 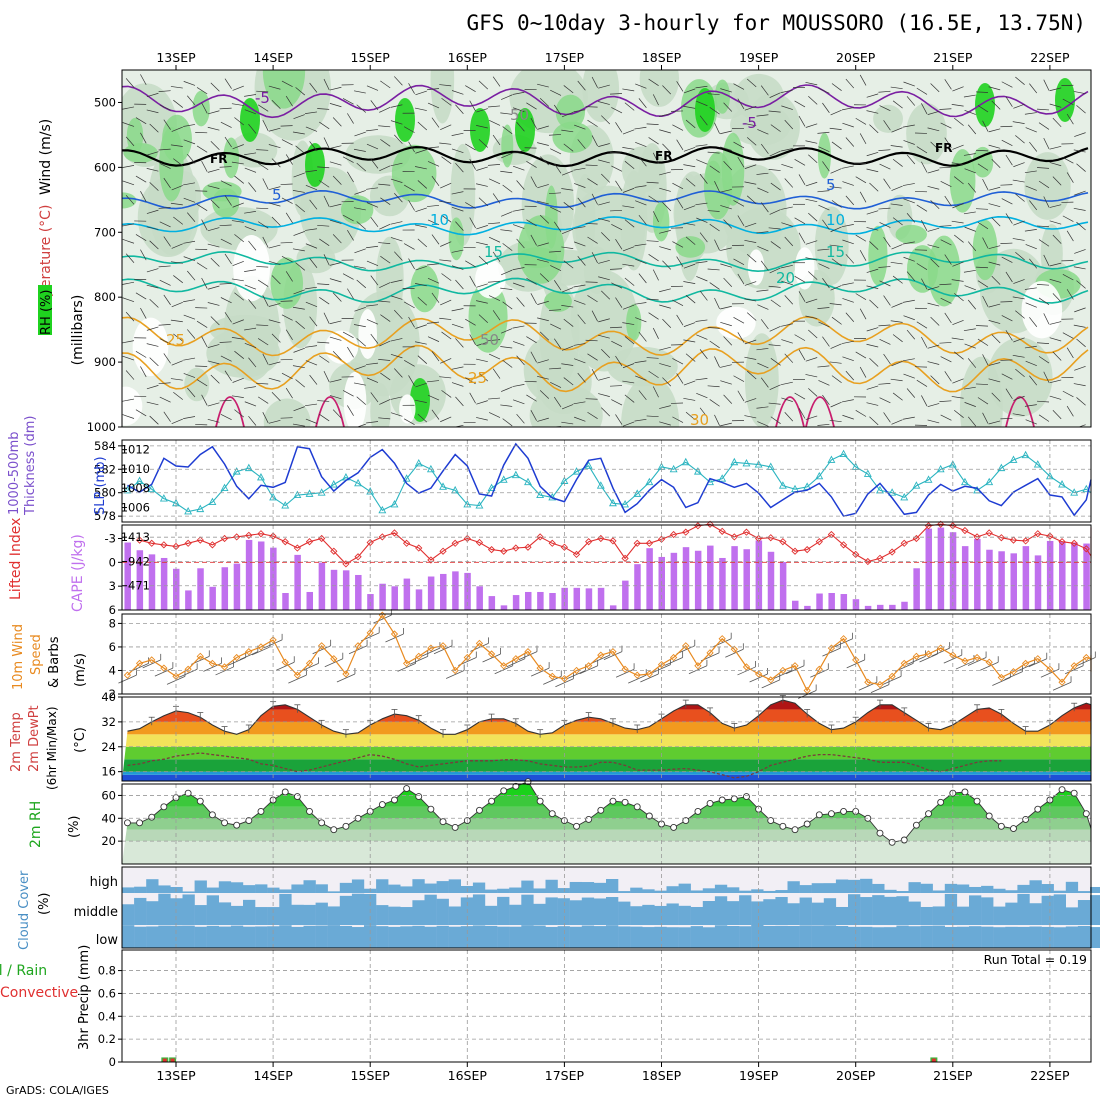 What do you see at coordinates (34, 738) in the screenshot?
I see `temp-axis-label: 2m DewPt` at bounding box center [34, 738].